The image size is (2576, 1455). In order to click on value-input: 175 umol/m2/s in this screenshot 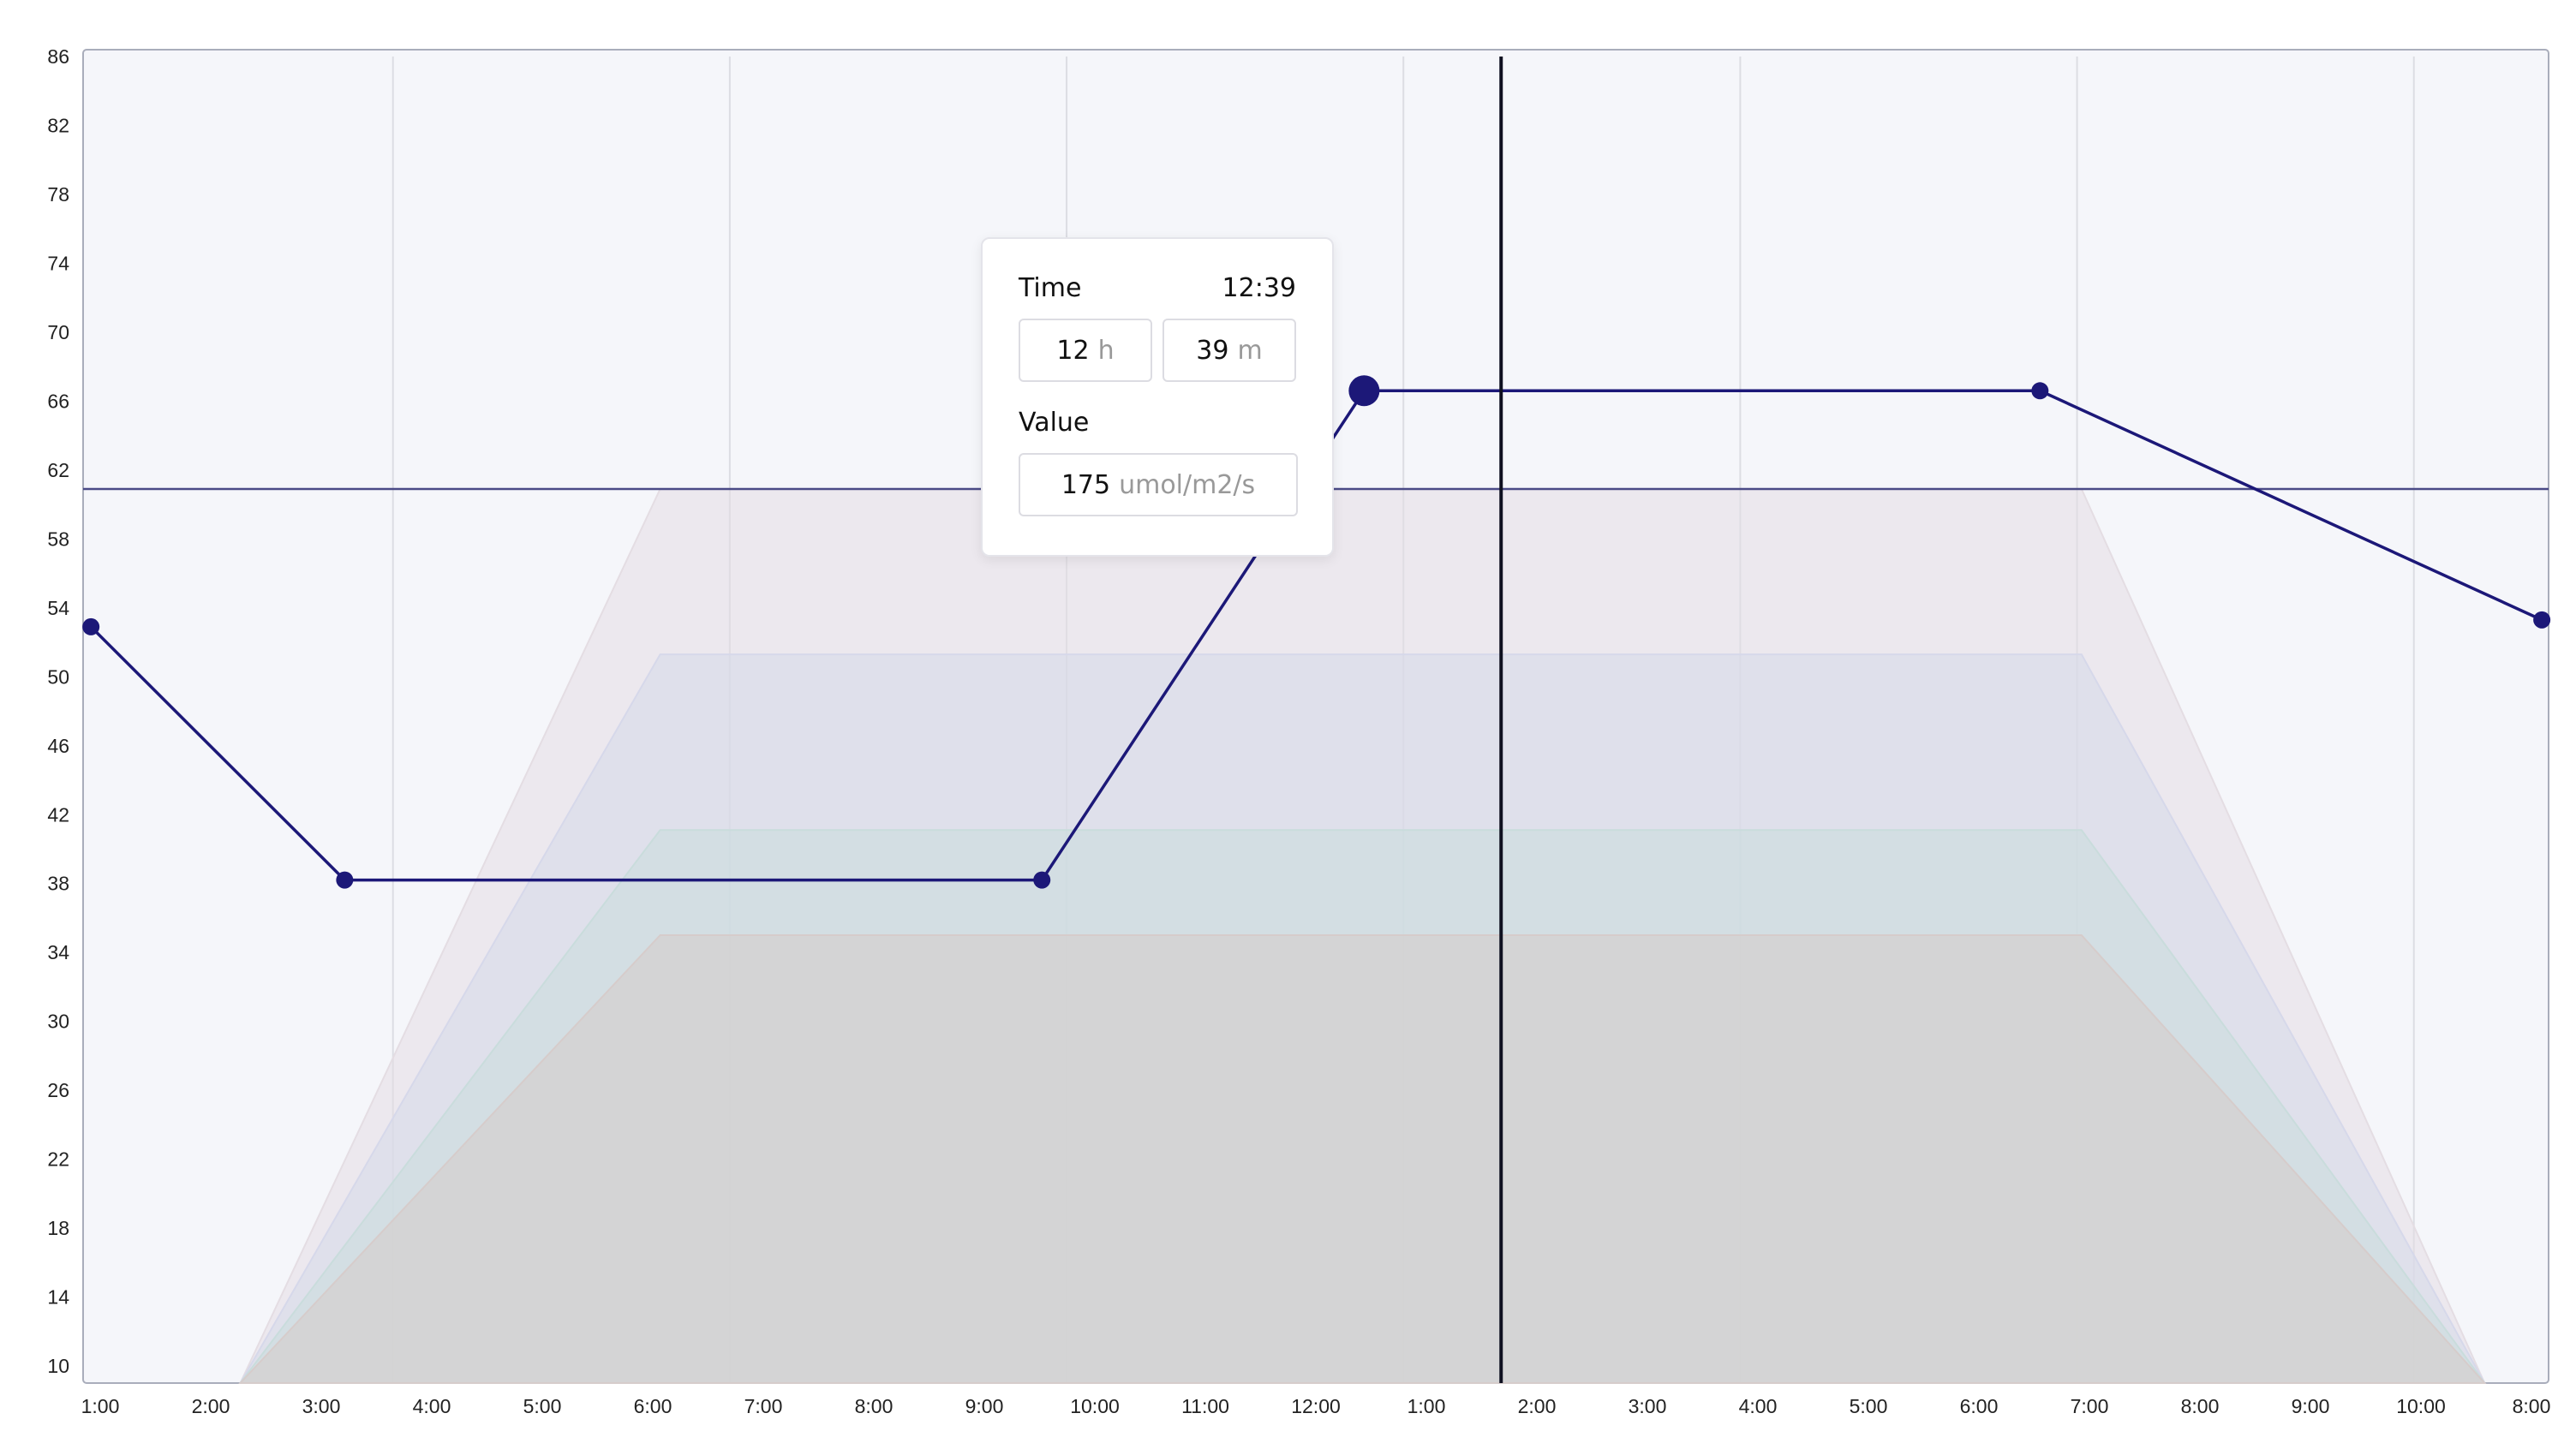, I will do `click(1159, 484)`.